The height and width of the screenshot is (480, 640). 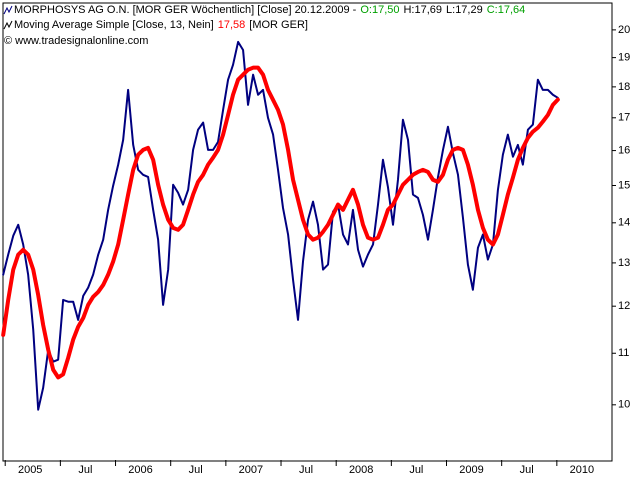 I want to click on legend-value: 17,58, so click(x=232, y=25).